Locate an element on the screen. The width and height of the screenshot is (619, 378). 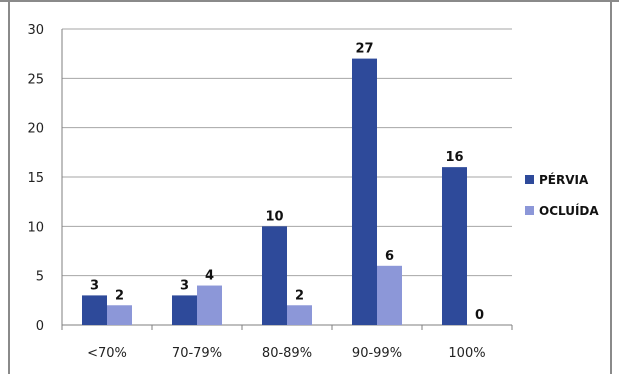
y-tick-label-0: 0 is located at coordinates (40, 326).